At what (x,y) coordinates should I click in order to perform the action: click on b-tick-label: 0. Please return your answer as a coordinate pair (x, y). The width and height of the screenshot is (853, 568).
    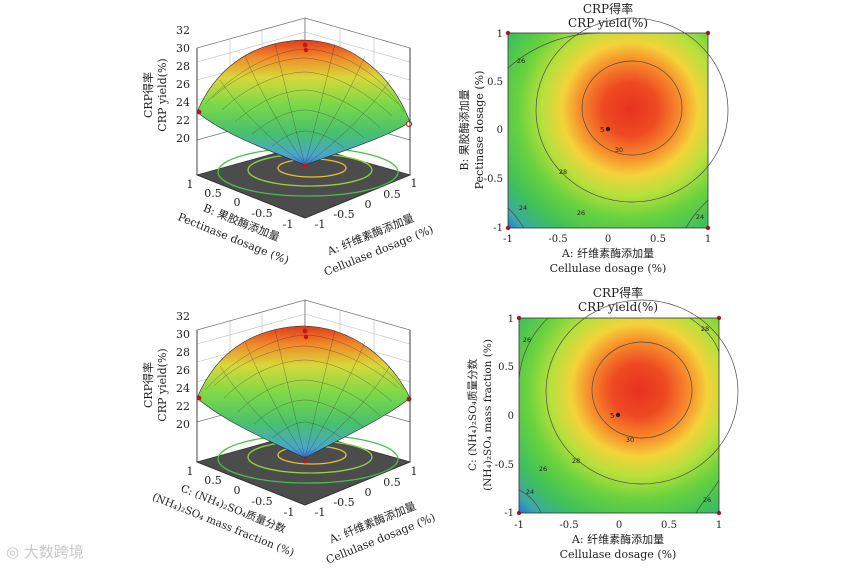
    Looking at the image, I should click on (237, 202).